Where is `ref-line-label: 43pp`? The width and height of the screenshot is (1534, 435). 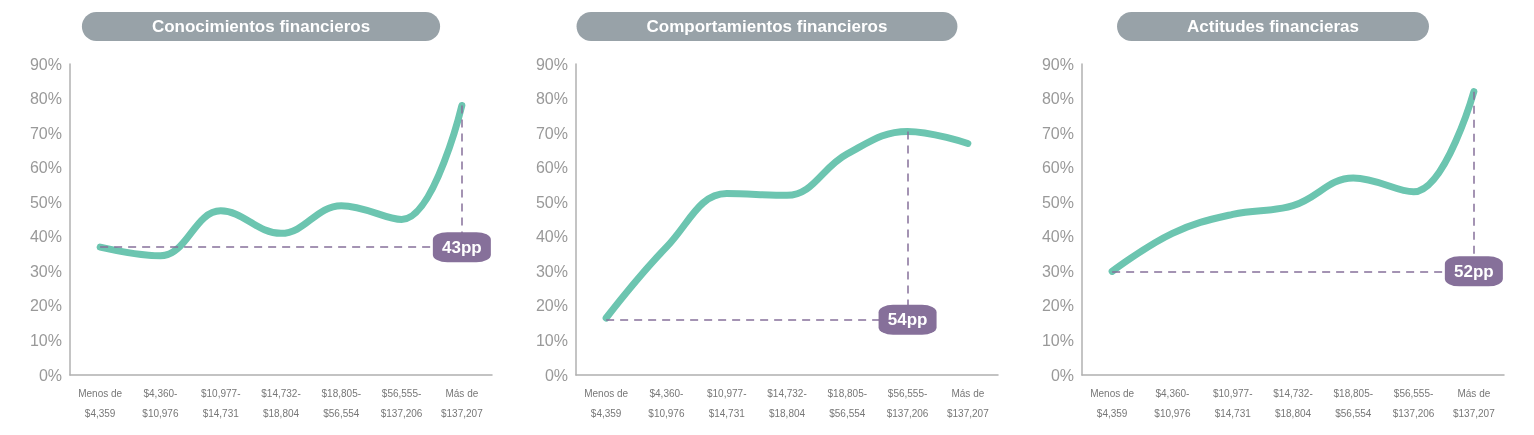 ref-line-label: 43pp is located at coordinates (462, 247).